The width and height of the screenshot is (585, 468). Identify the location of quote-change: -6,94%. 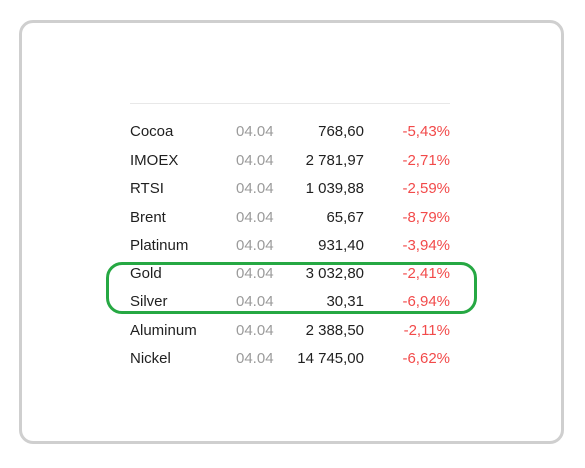
(426, 301).